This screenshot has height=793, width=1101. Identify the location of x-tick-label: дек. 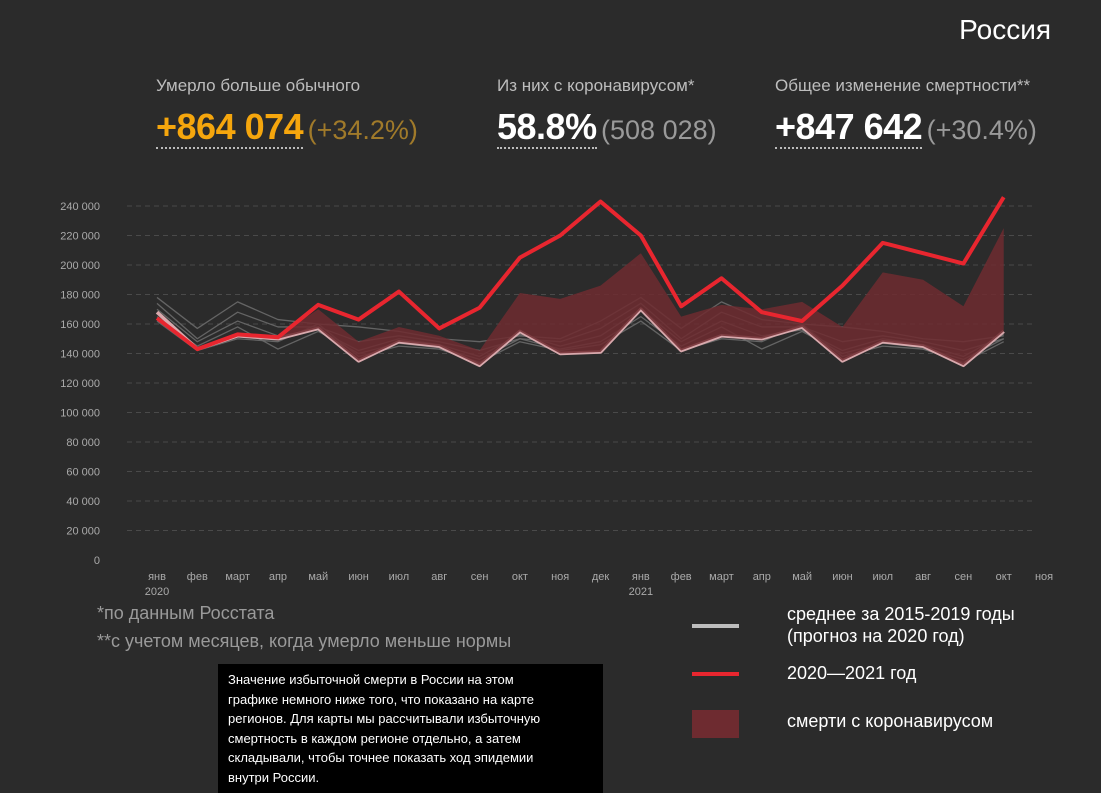
(601, 577).